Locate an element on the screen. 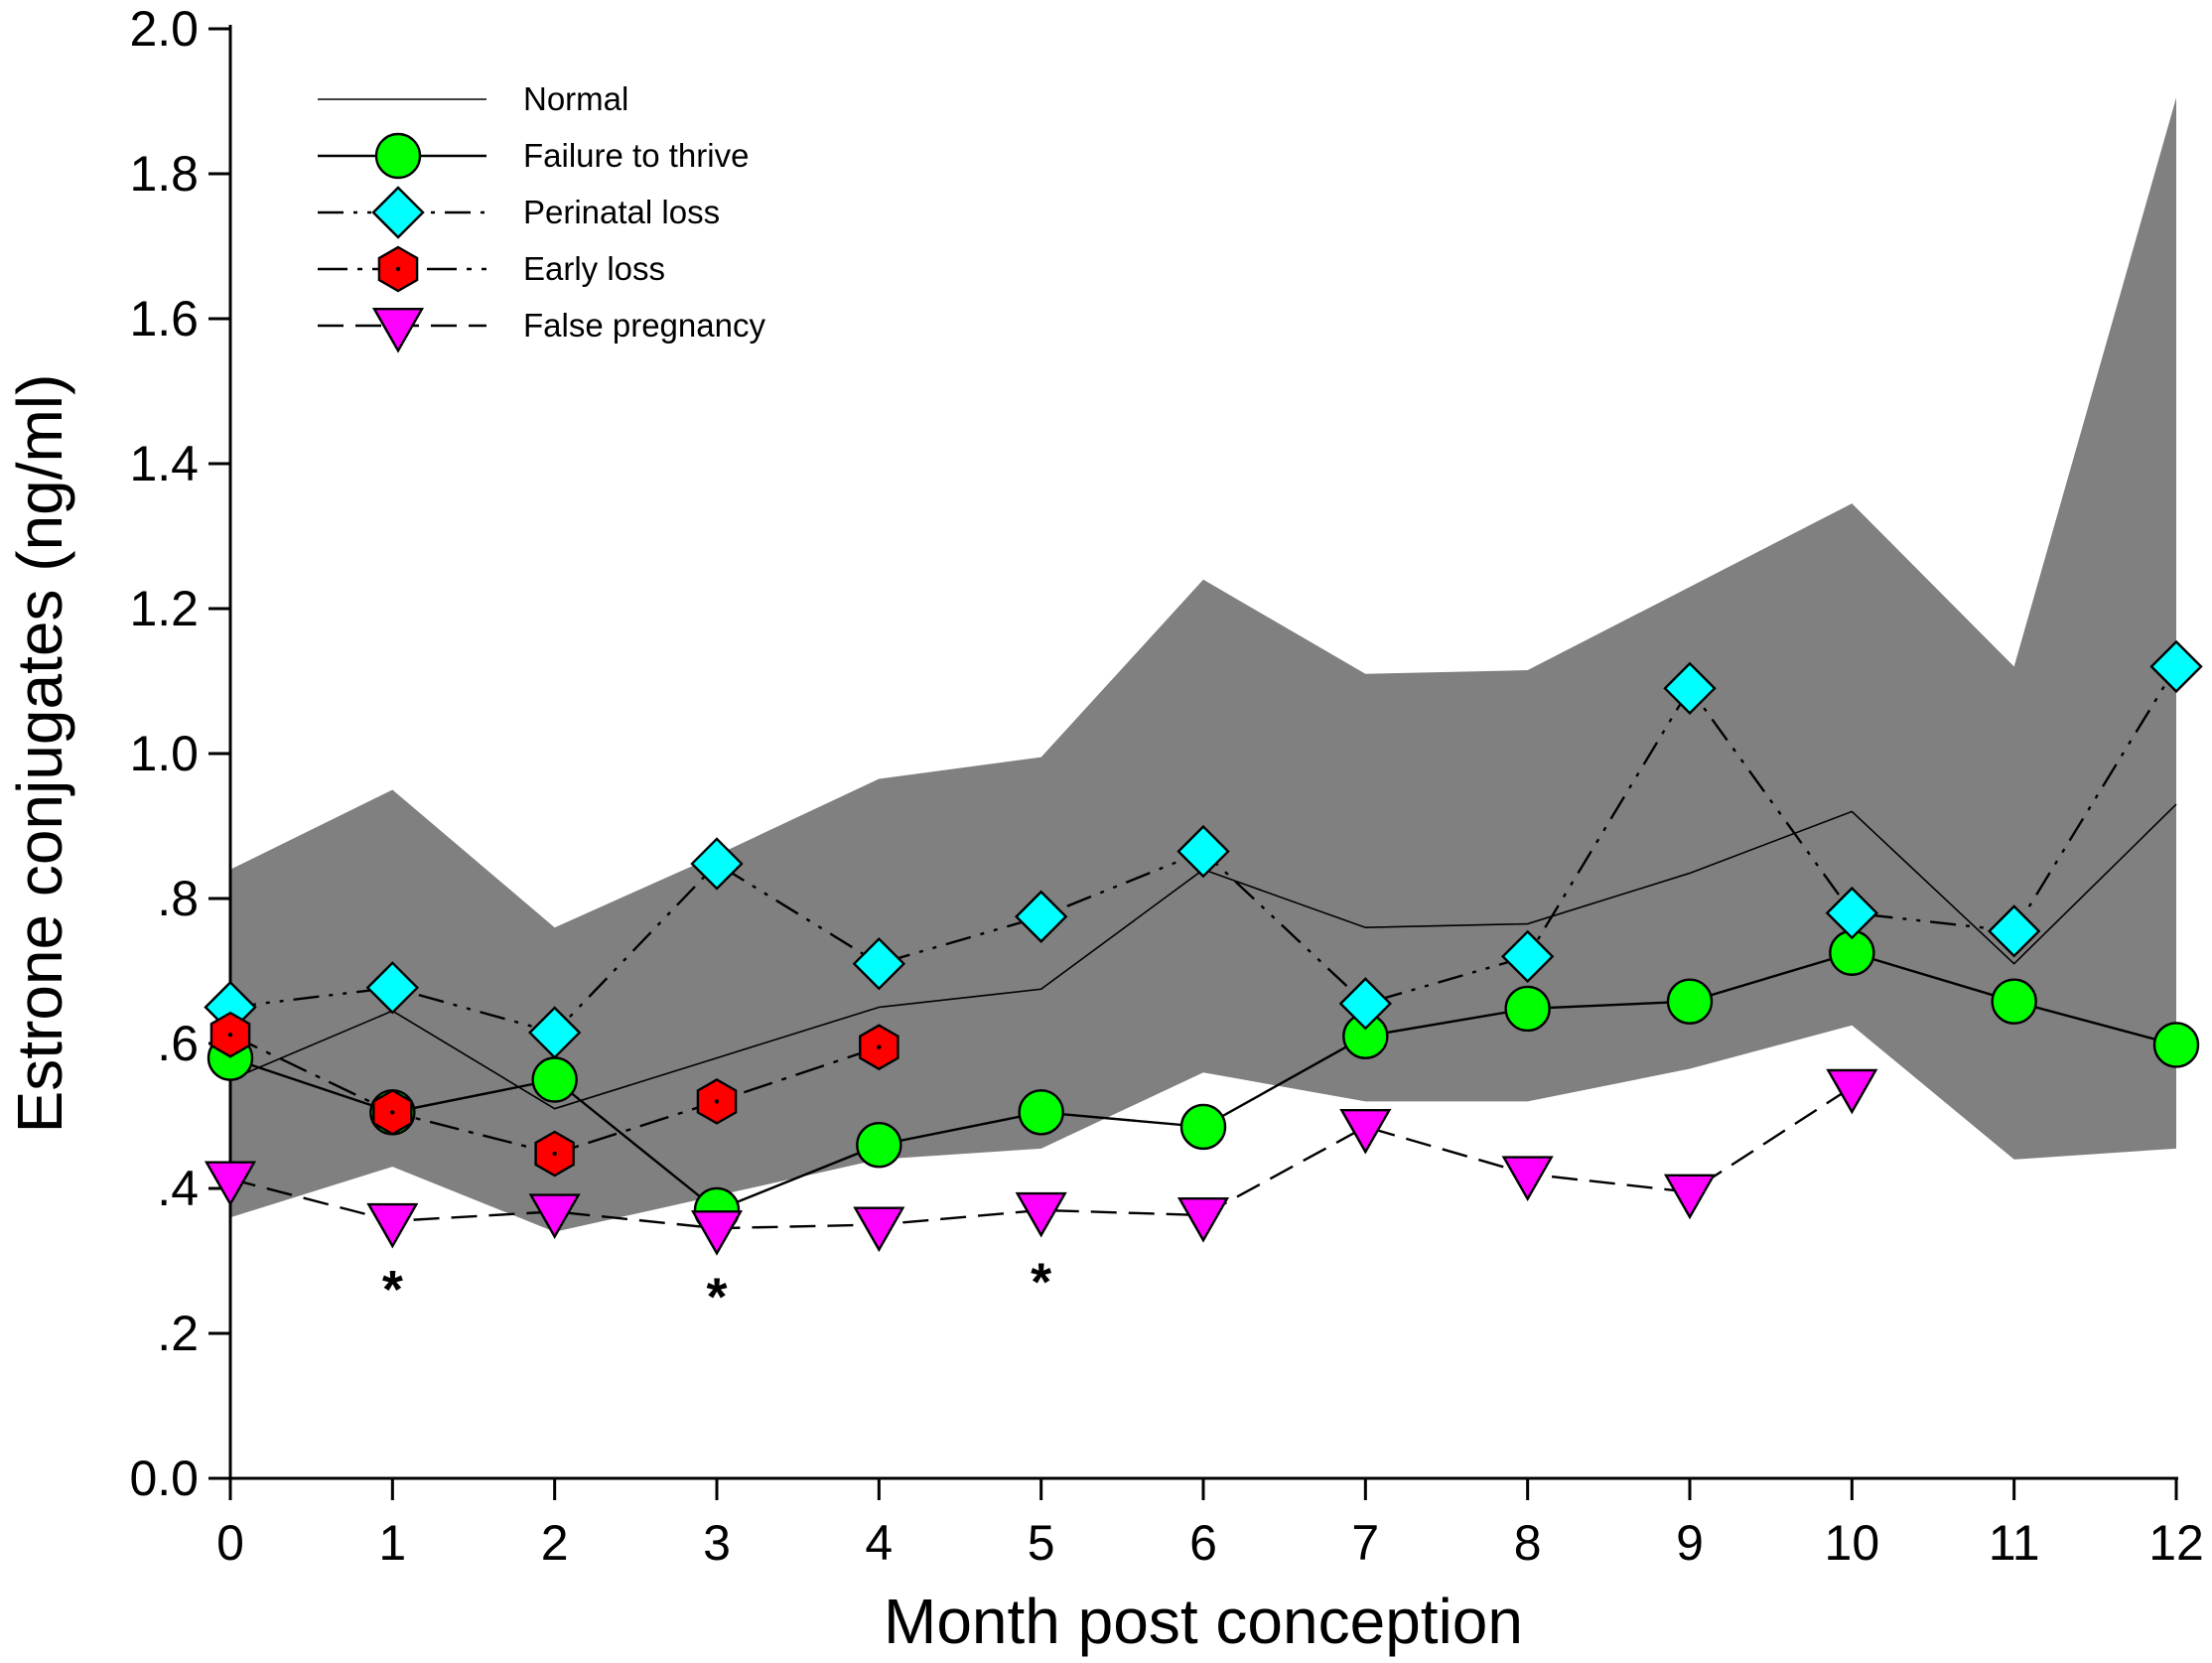 The height and width of the screenshot is (1663, 2212). y-tick-label: 1.2 is located at coordinates (164, 608).